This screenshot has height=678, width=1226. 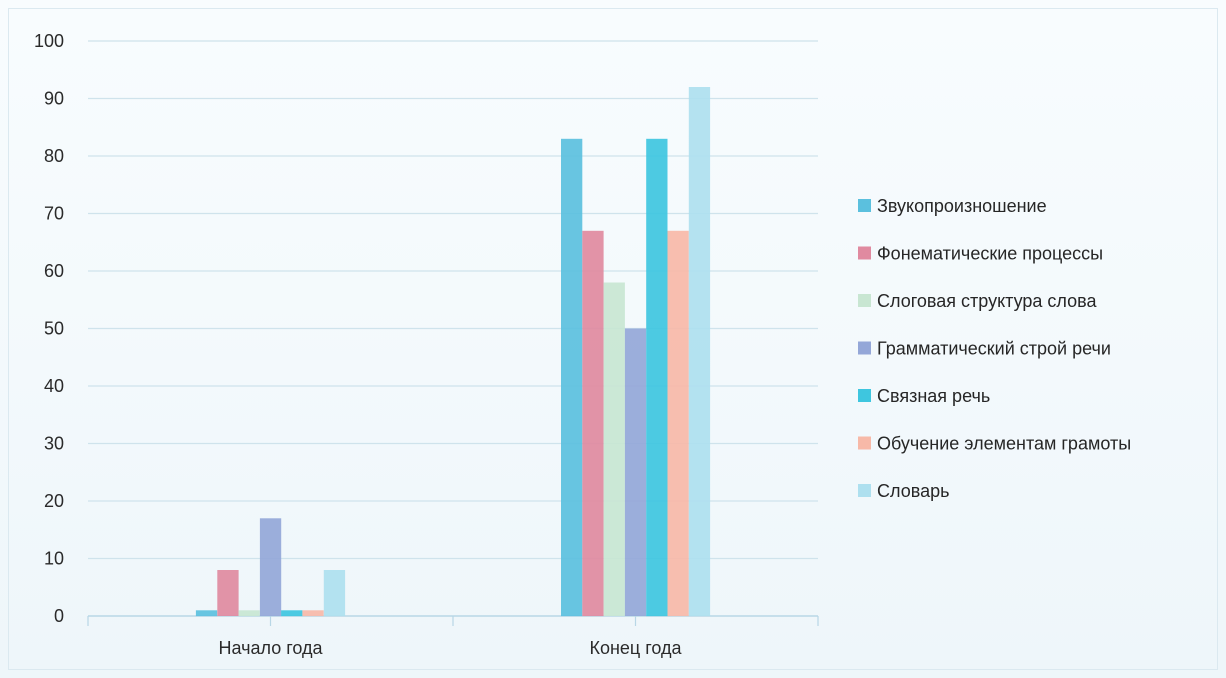 I want to click on category-label: Конец года, so click(x=635, y=648).